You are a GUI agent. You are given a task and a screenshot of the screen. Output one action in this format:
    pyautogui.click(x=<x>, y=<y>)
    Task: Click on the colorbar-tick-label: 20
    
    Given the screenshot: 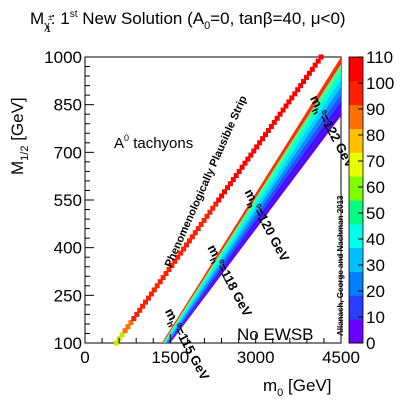 What is the action you would take?
    pyautogui.click(x=375, y=291)
    